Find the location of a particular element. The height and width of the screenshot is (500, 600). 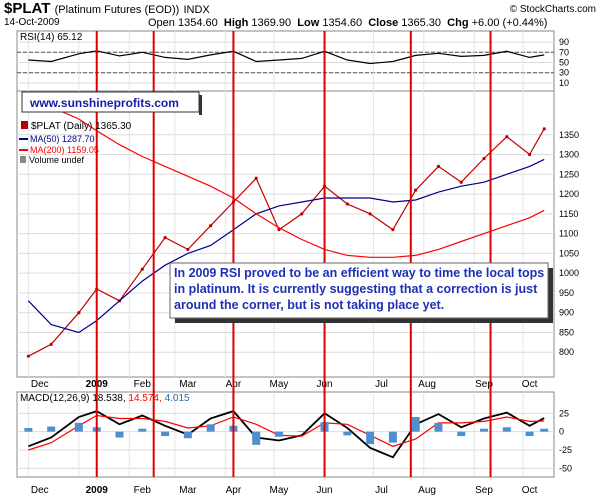

price-y-tick-label: 1050 is located at coordinates (569, 253).